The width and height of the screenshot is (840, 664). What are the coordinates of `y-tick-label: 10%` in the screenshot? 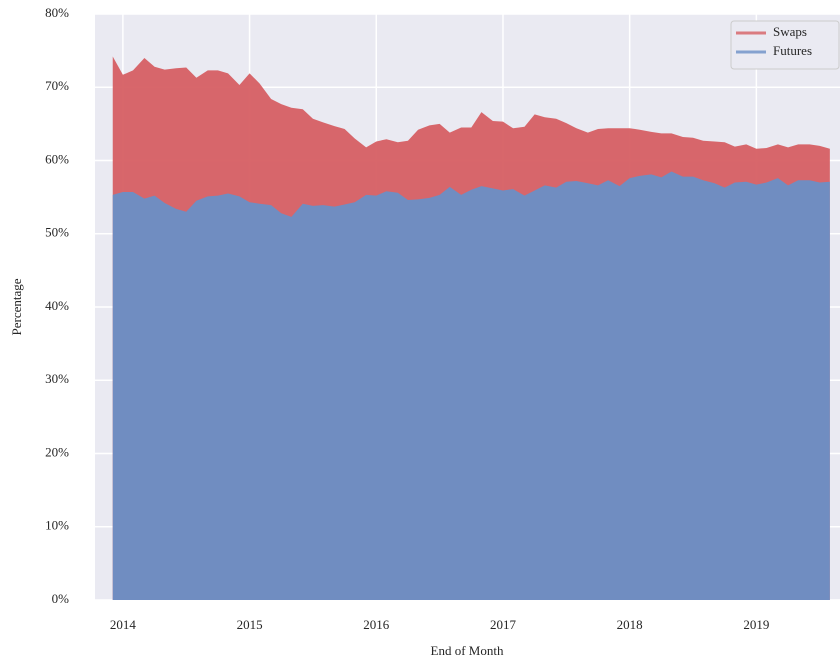 It's located at (57, 525).